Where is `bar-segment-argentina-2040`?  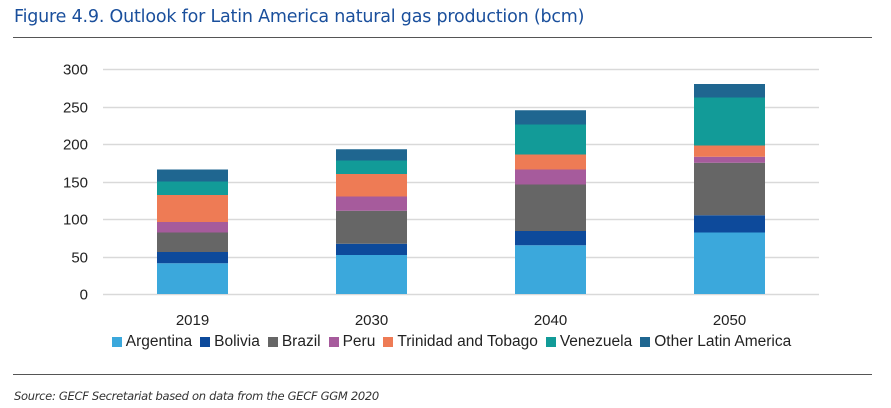
bar-segment-argentina-2040 is located at coordinates (550, 269).